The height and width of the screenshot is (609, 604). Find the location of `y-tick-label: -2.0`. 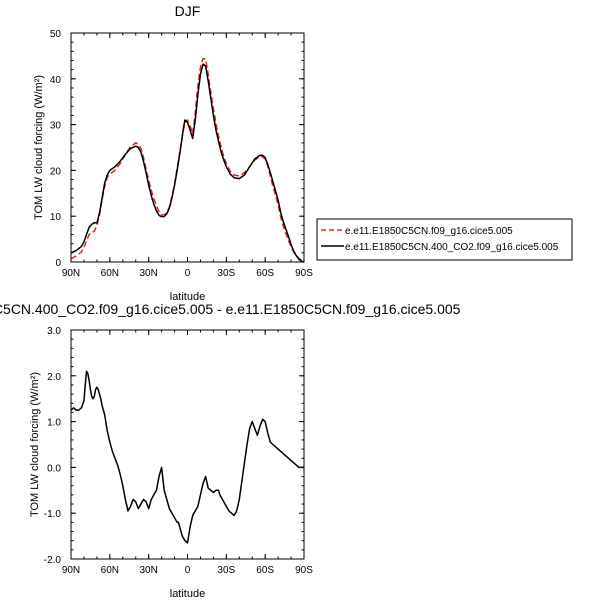

y-tick-label: -2.0 is located at coordinates (53, 560).